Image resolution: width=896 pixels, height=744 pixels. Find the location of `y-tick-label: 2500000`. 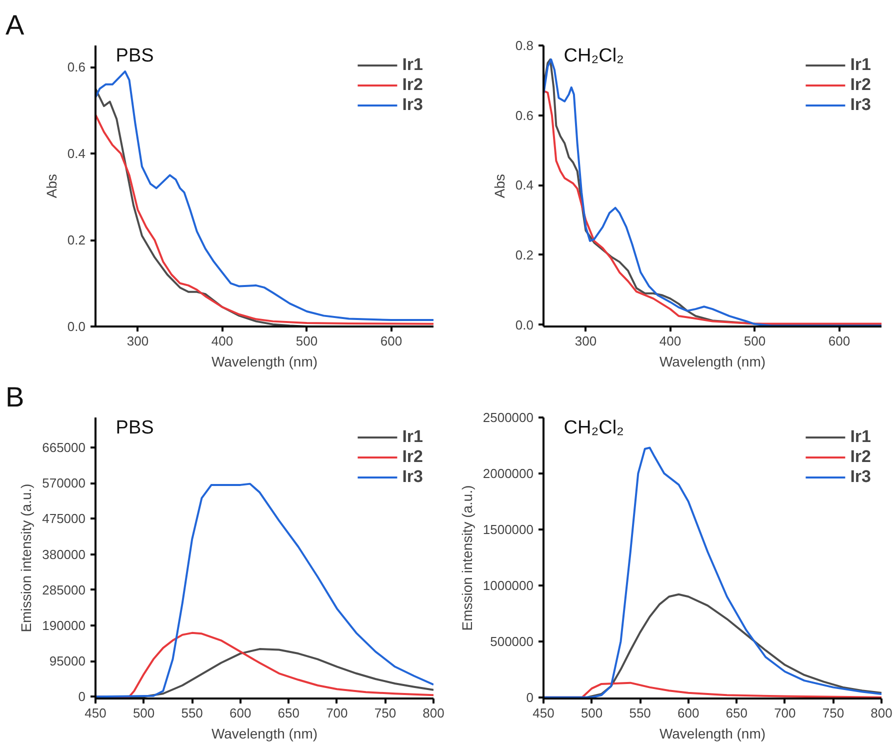

y-tick-label: 2500000 is located at coordinates (508, 417).